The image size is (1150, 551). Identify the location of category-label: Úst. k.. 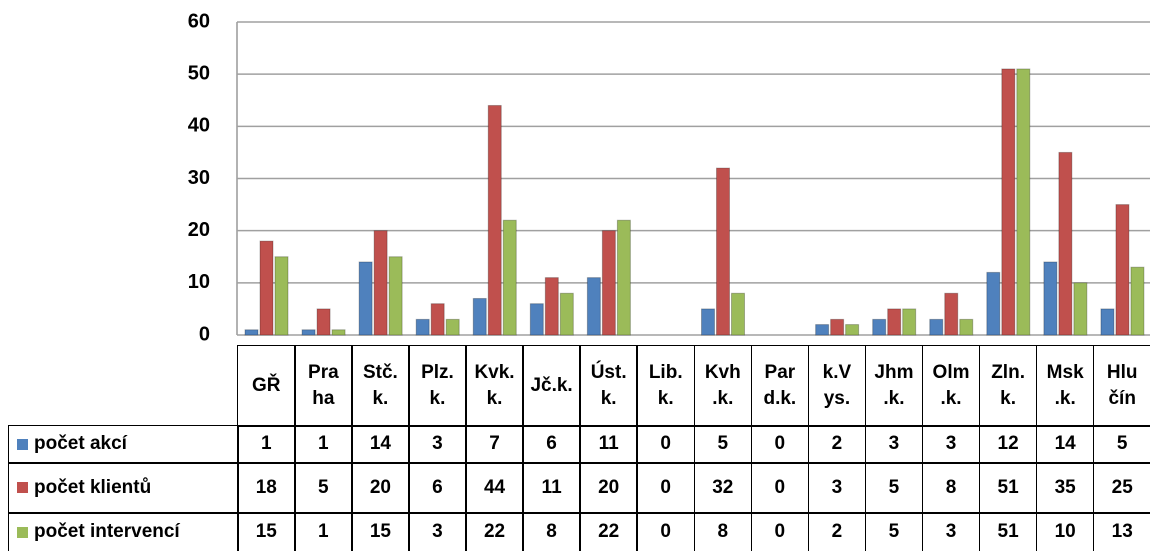
(608, 386).